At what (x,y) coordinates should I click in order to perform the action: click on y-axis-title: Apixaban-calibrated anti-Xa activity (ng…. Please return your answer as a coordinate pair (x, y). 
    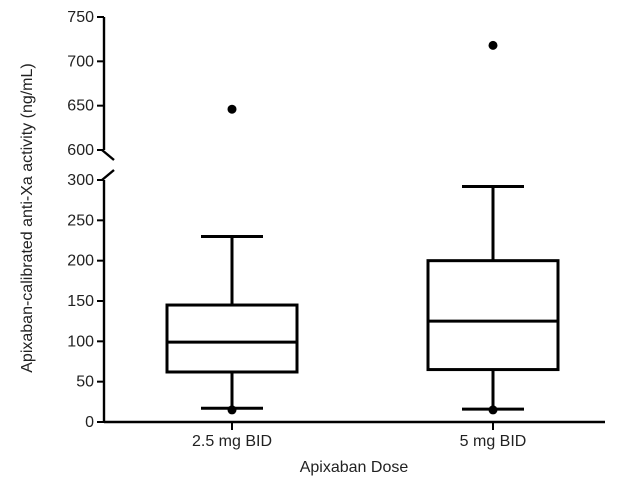
    Looking at the image, I should click on (27, 217).